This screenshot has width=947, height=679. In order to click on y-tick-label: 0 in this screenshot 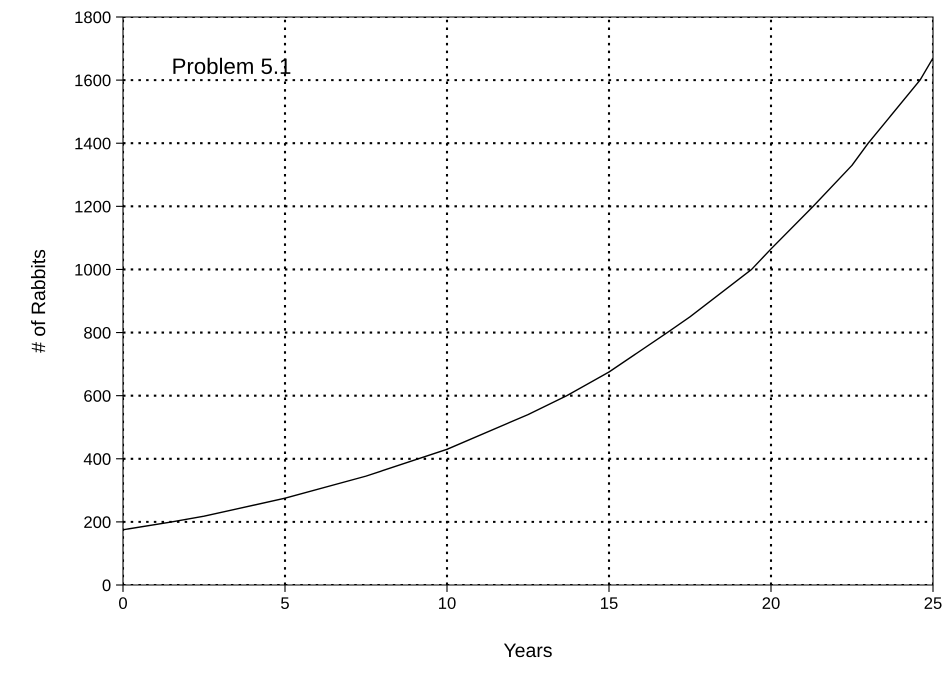, I will do `click(106, 585)`.